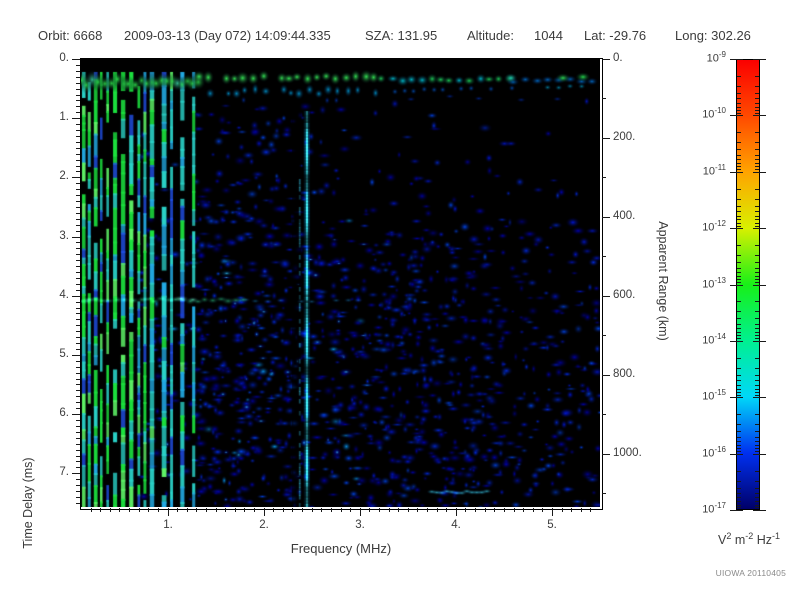 This screenshot has height=600, width=800. Describe the element at coordinates (64, 354) in the screenshot. I see `y-tick-label: 5.` at that location.